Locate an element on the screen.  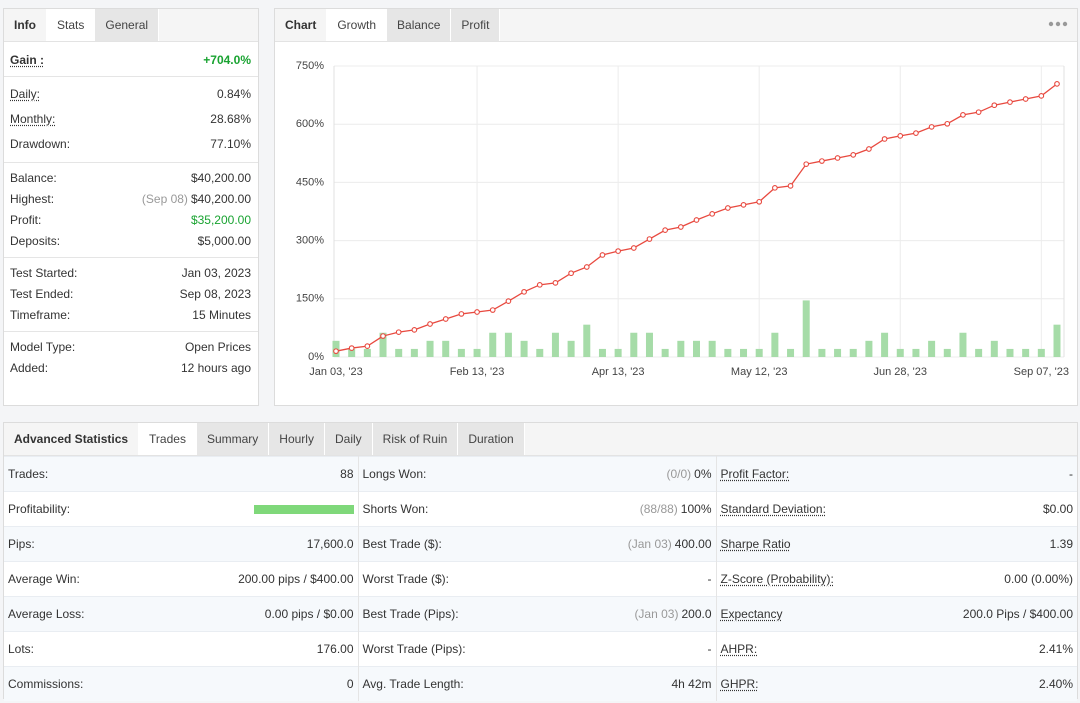
info-value-wrap: $40,200.00 is located at coordinates (221, 178).